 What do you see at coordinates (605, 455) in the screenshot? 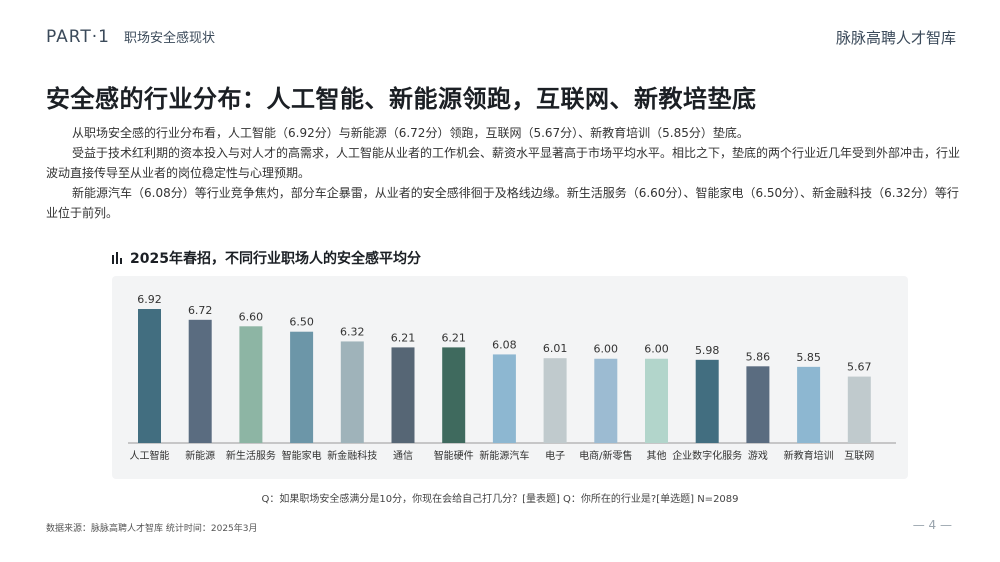
I see `category-label-9: 电商/新零售` at bounding box center [605, 455].